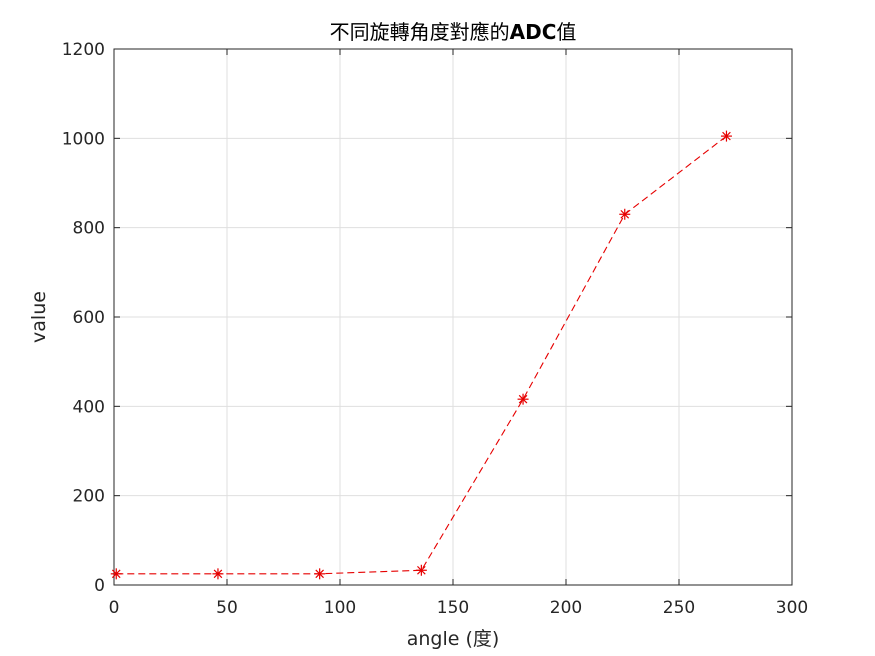 The image size is (875, 656). What do you see at coordinates (453, 608) in the screenshot?
I see `x-tick-label: 150` at bounding box center [453, 608].